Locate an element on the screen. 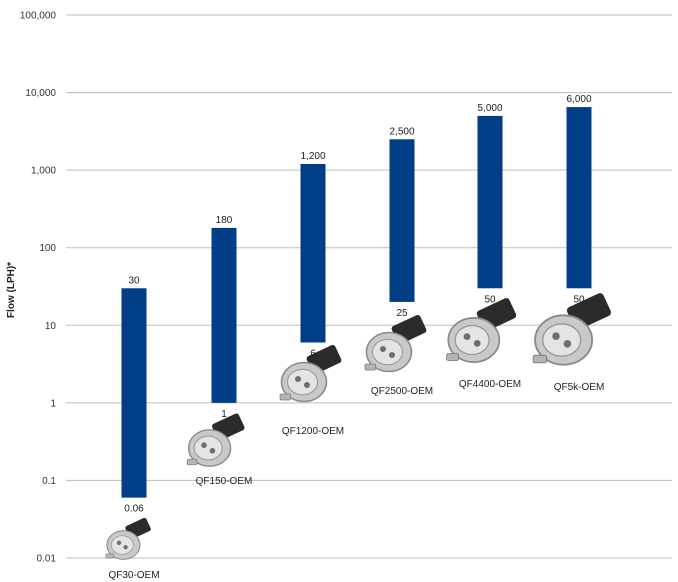  y-tick-label: 1,000 is located at coordinates (43, 171).